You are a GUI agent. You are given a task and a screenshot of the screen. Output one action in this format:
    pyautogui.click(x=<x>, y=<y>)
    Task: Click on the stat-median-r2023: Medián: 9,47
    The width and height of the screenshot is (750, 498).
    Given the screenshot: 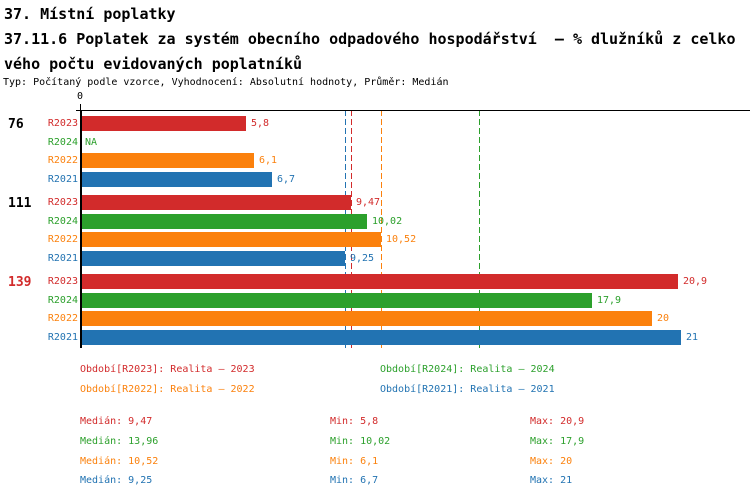 What is the action you would take?
    pyautogui.click(x=116, y=421)
    